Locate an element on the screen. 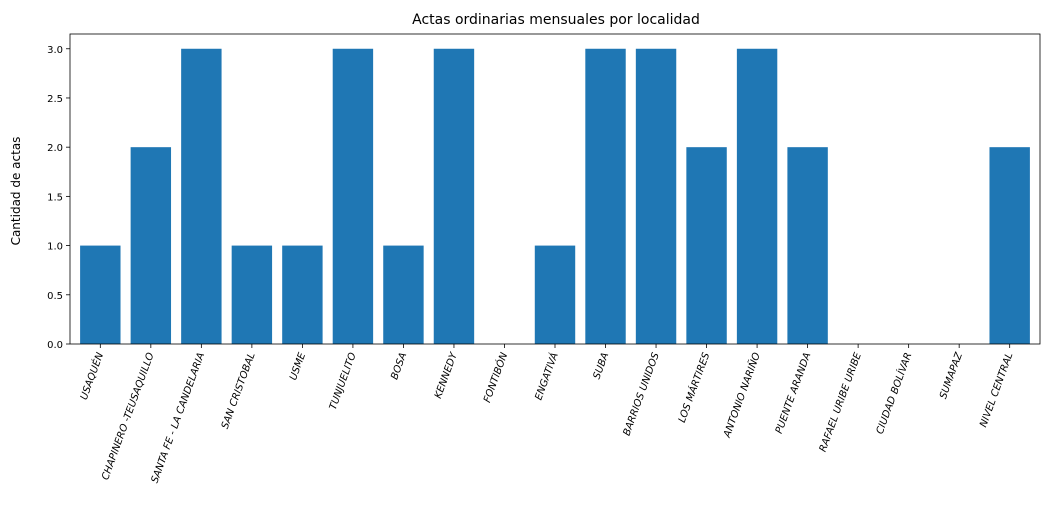 This screenshot has height=515, width=1041. y-axis-label: Cantidad de actas is located at coordinates (16, 191).